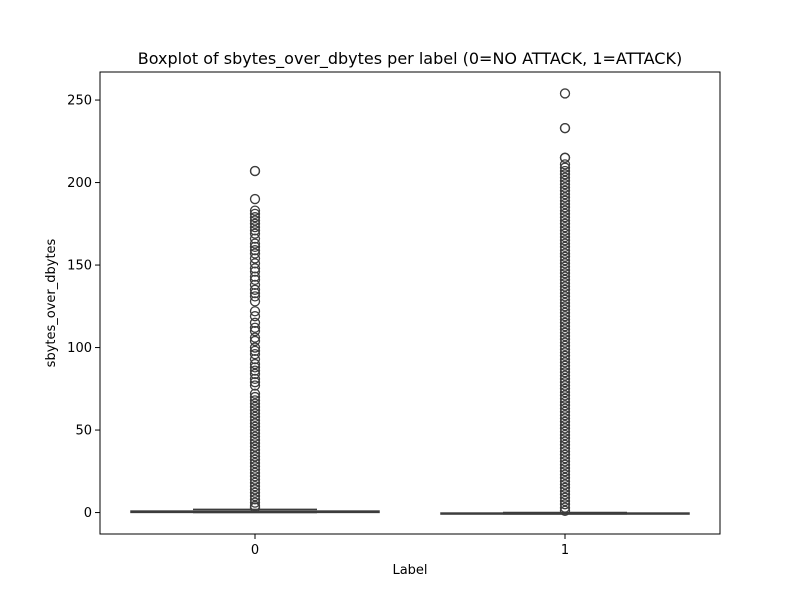 The height and width of the screenshot is (600, 800). What do you see at coordinates (88, 513) in the screenshot?
I see `y-tick-label: 0` at bounding box center [88, 513].